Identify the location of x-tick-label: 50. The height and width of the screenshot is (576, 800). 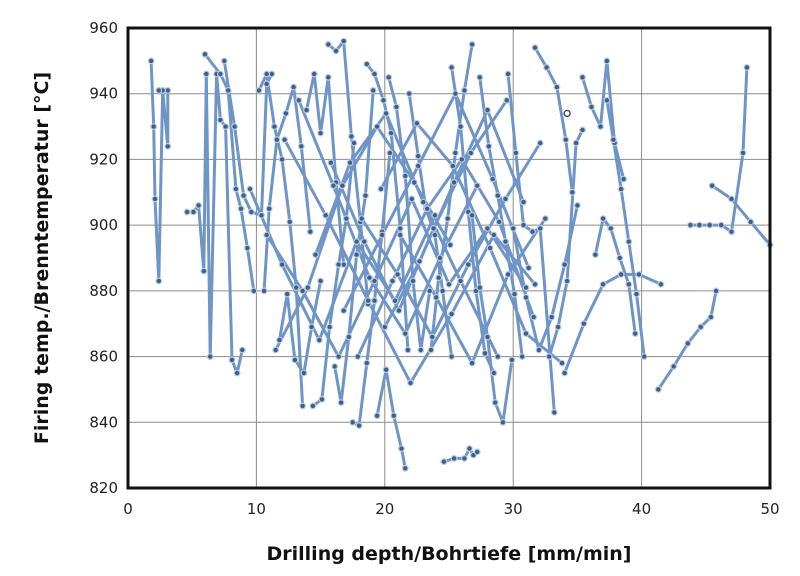
(769, 509).